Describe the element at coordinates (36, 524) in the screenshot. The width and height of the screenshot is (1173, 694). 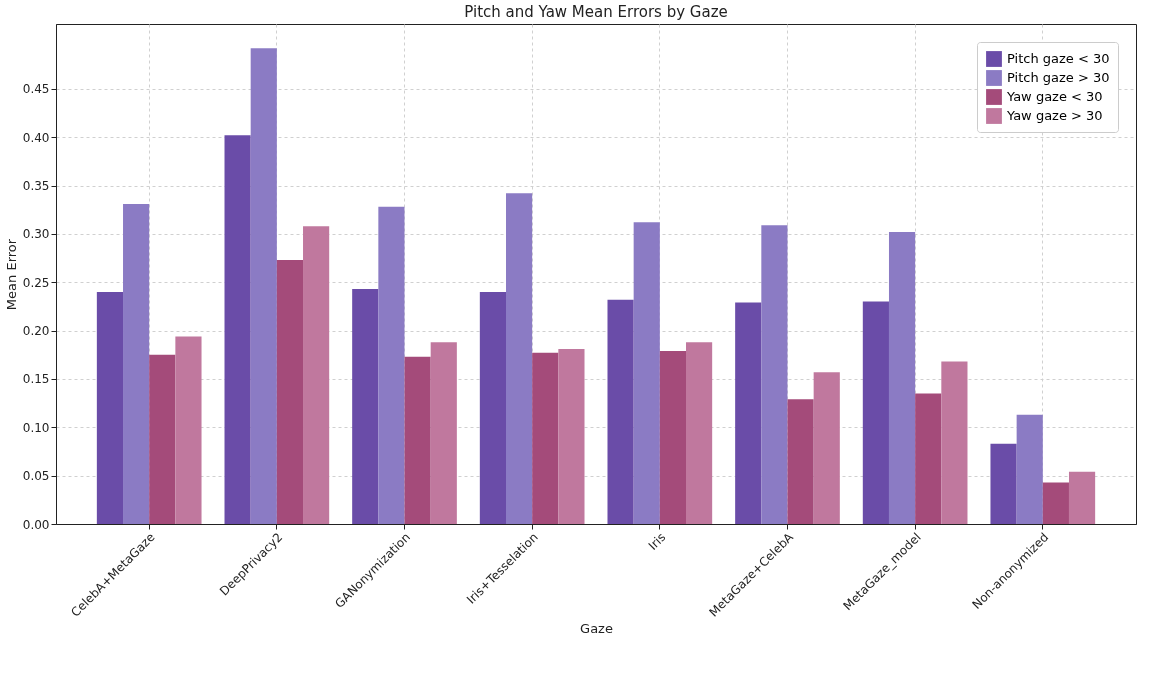
I see `y-tick-label: 0.00` at that location.